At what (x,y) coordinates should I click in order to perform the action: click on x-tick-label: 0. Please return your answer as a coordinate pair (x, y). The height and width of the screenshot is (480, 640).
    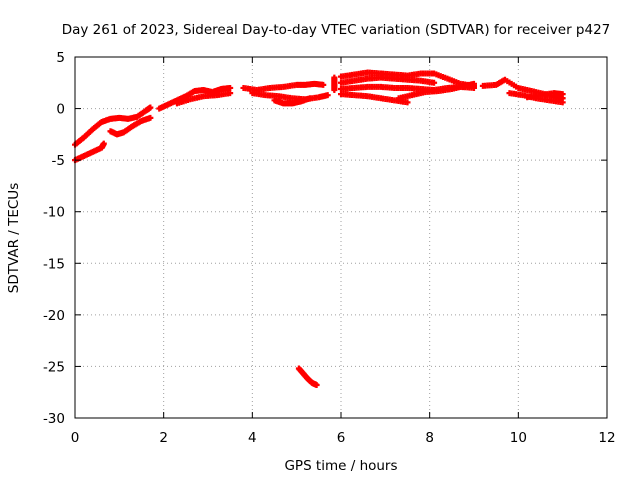
    Looking at the image, I should click on (75, 438).